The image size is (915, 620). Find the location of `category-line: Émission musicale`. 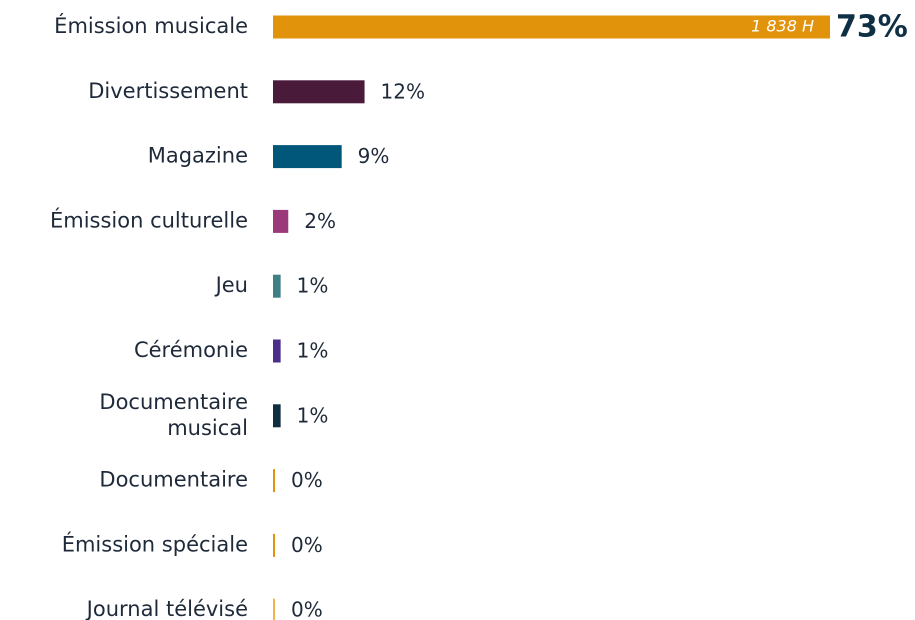

category-line: Émission musicale is located at coordinates (151, 25).